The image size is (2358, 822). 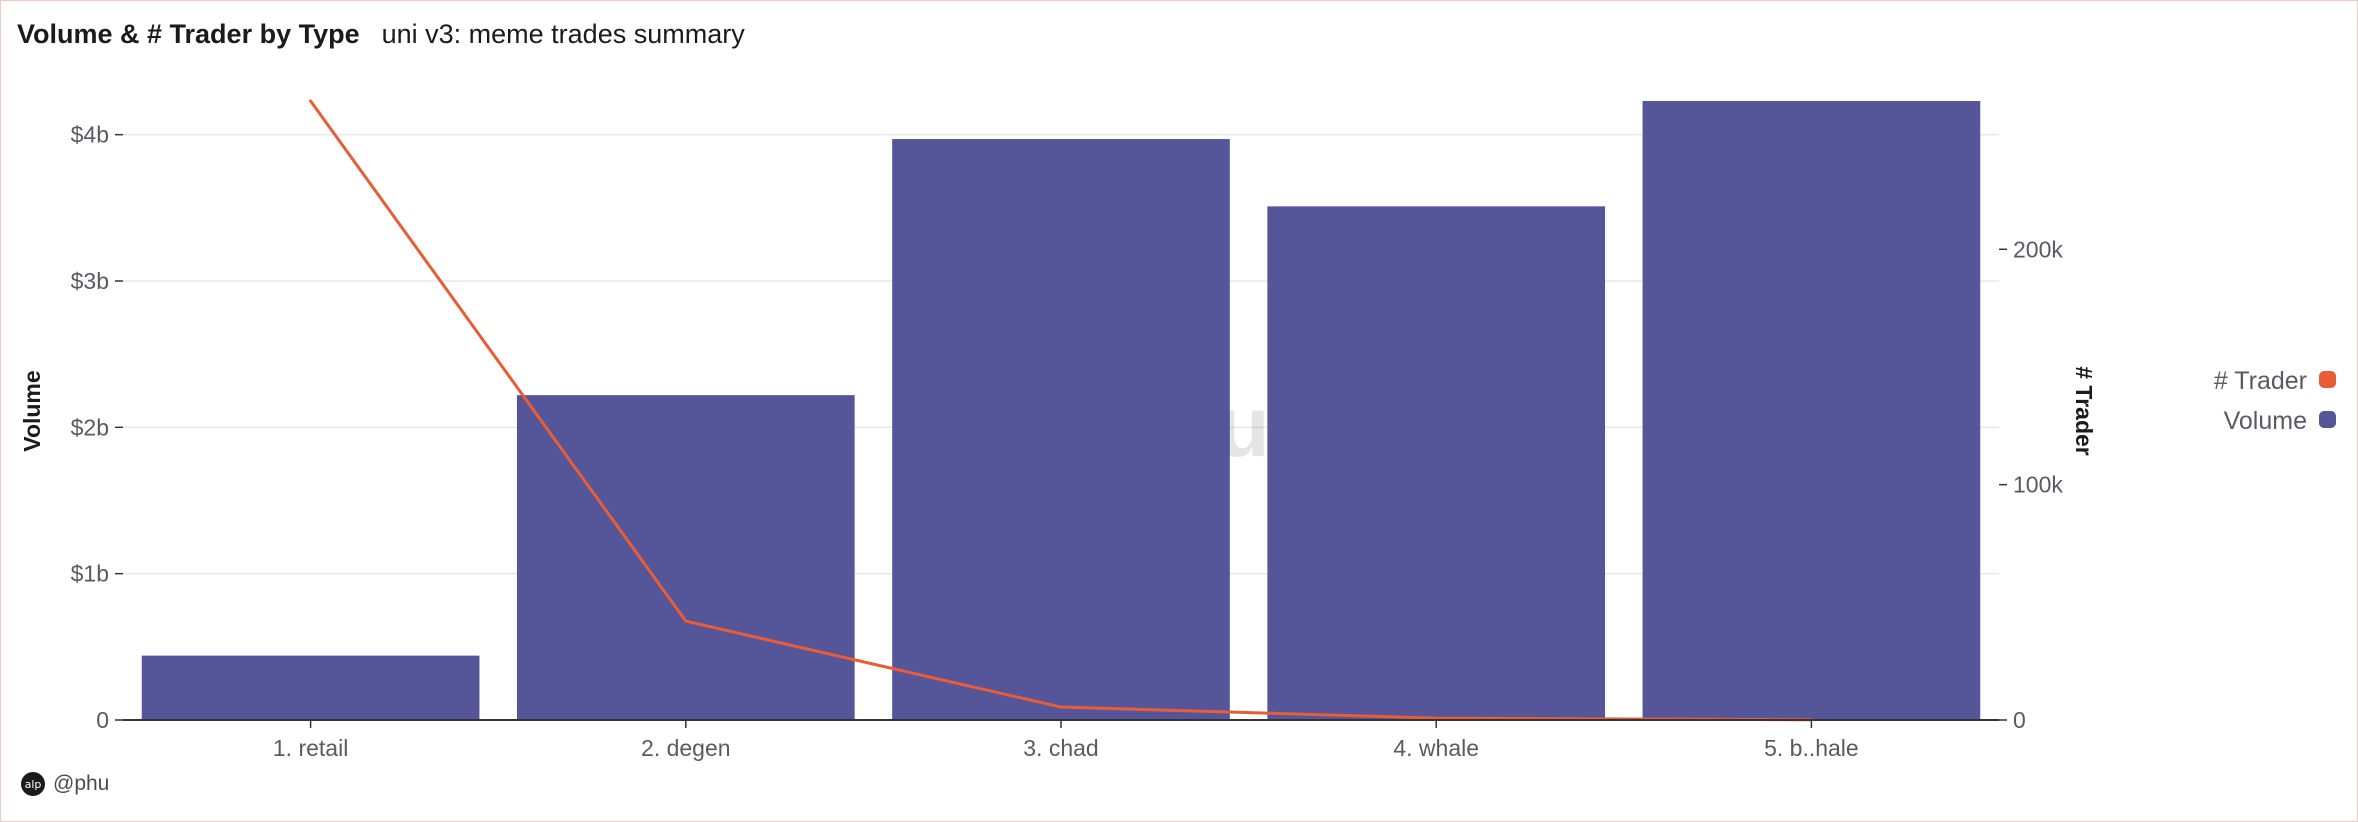 I want to click on x-tick-label: 1. retail, so click(x=310, y=748).